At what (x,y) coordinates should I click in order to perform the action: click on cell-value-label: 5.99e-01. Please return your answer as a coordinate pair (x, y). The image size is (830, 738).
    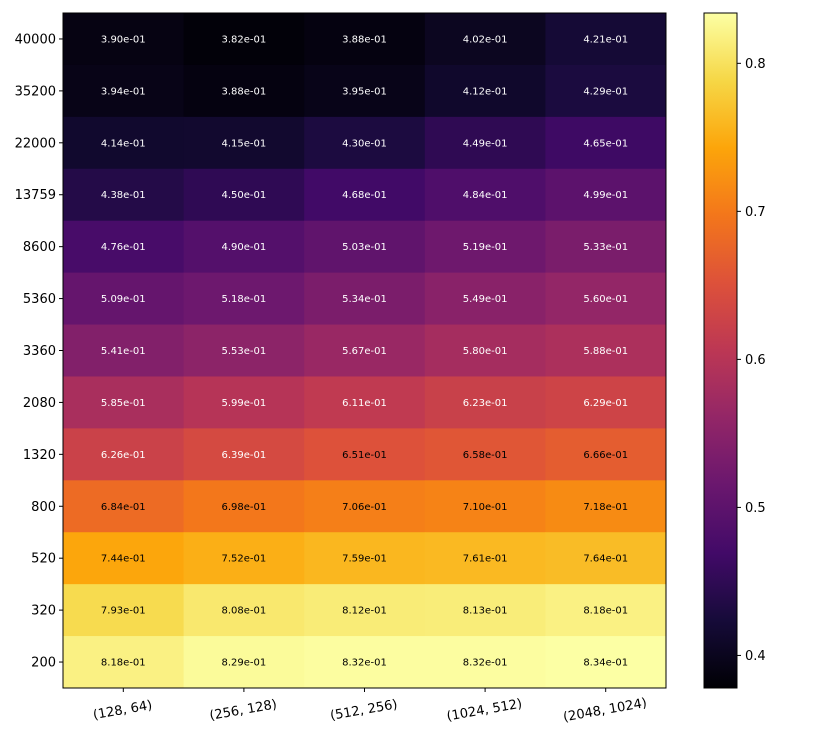
    Looking at the image, I should click on (244, 403).